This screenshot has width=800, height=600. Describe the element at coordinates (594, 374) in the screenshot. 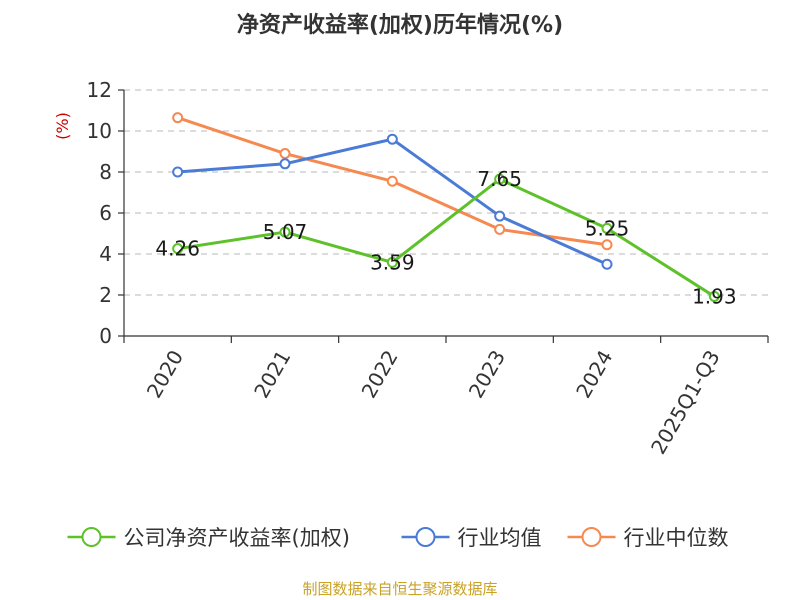

I see `x-tick-label: 2024` at that location.